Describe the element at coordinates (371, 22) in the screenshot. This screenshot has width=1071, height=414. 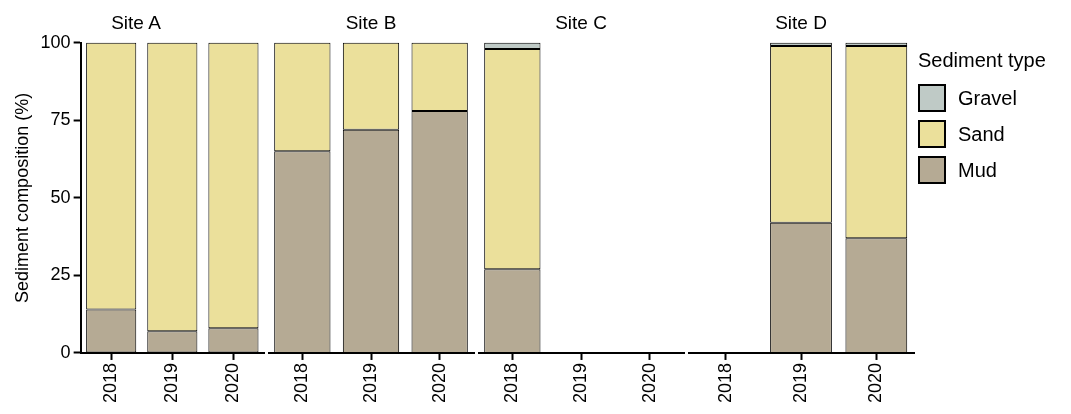
I see `chart-title: Site B` at that location.